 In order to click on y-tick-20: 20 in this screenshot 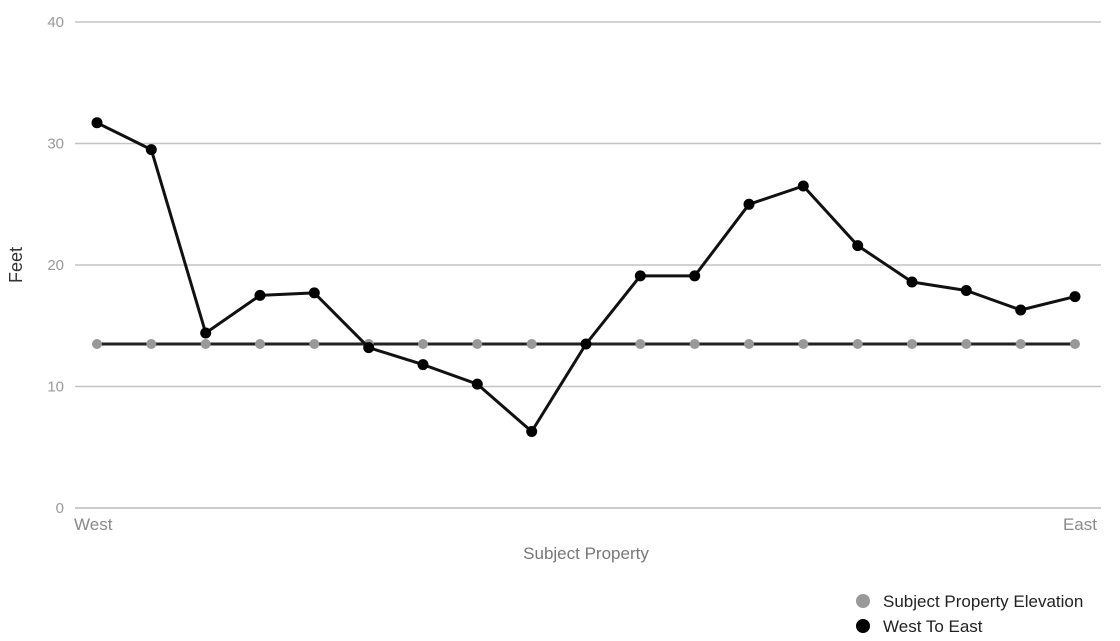, I will do `click(55, 265)`.